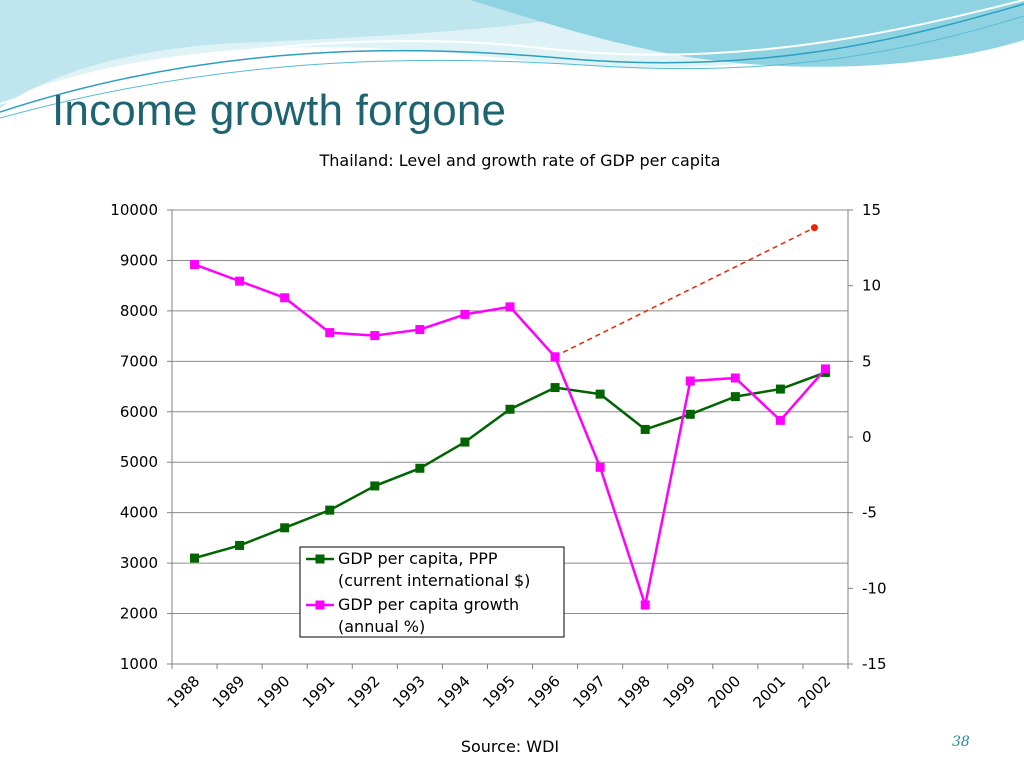 The width and height of the screenshot is (1024, 768). What do you see at coordinates (139, 614) in the screenshot?
I see `left-tick-label: 2000` at bounding box center [139, 614].